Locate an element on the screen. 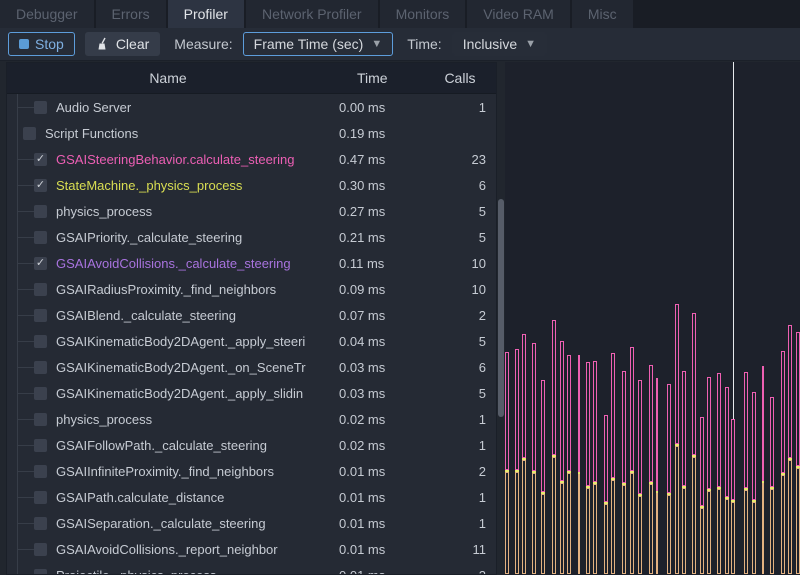  clear-button: Clear is located at coordinates (122, 44).